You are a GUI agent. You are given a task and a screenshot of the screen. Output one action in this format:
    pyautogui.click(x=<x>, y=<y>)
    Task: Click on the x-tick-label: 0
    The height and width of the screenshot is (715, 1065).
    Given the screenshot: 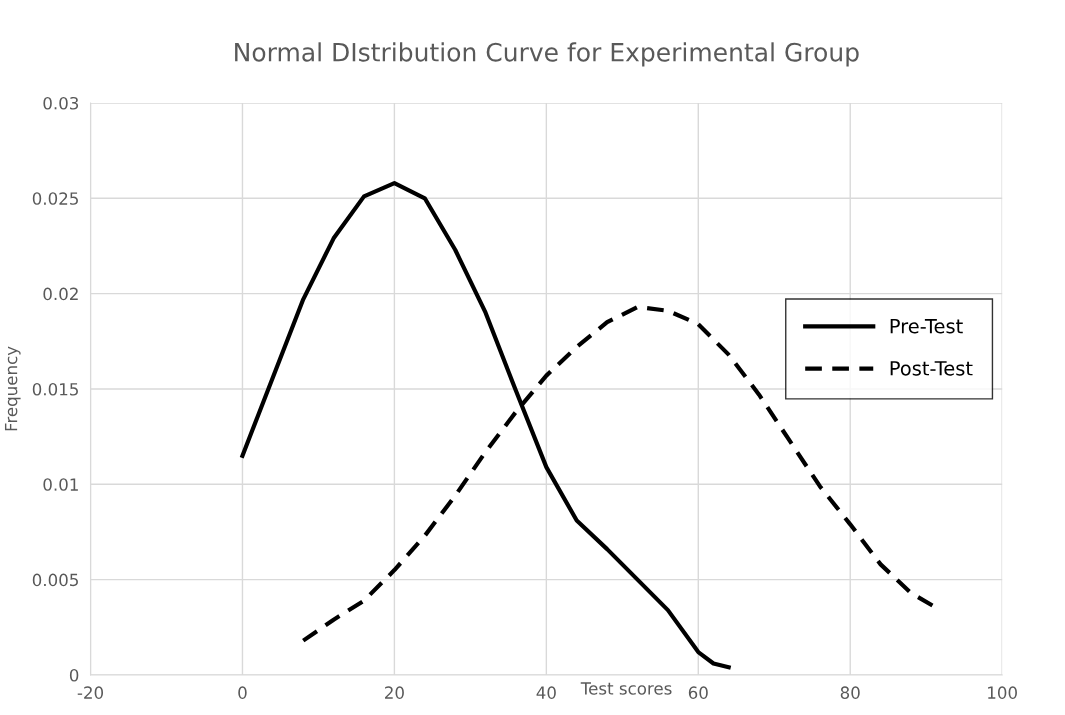 What is the action you would take?
    pyautogui.click(x=242, y=692)
    